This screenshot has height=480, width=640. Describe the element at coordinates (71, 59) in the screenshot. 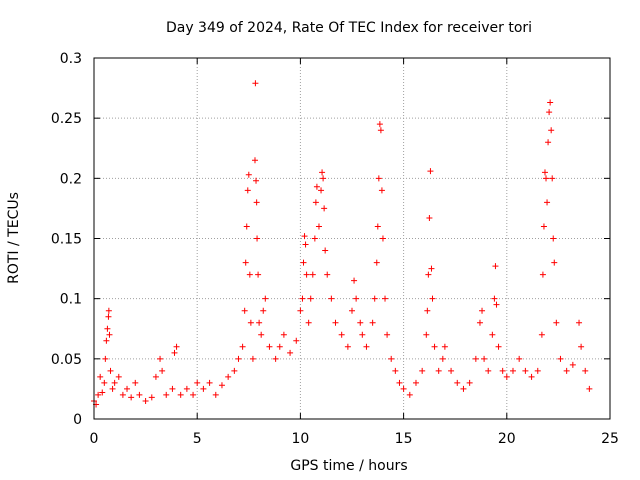

I see `y-tick-label: 0.3` at that location.